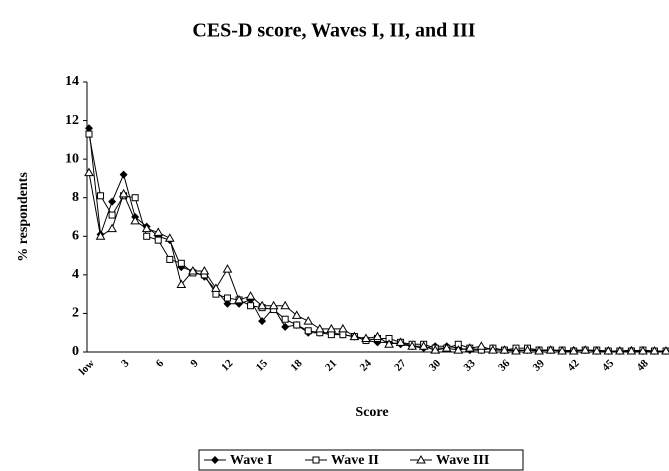 The height and width of the screenshot is (471, 669). Describe the element at coordinates (643, 365) in the screenshot. I see `x-tick-label: 48` at that location.